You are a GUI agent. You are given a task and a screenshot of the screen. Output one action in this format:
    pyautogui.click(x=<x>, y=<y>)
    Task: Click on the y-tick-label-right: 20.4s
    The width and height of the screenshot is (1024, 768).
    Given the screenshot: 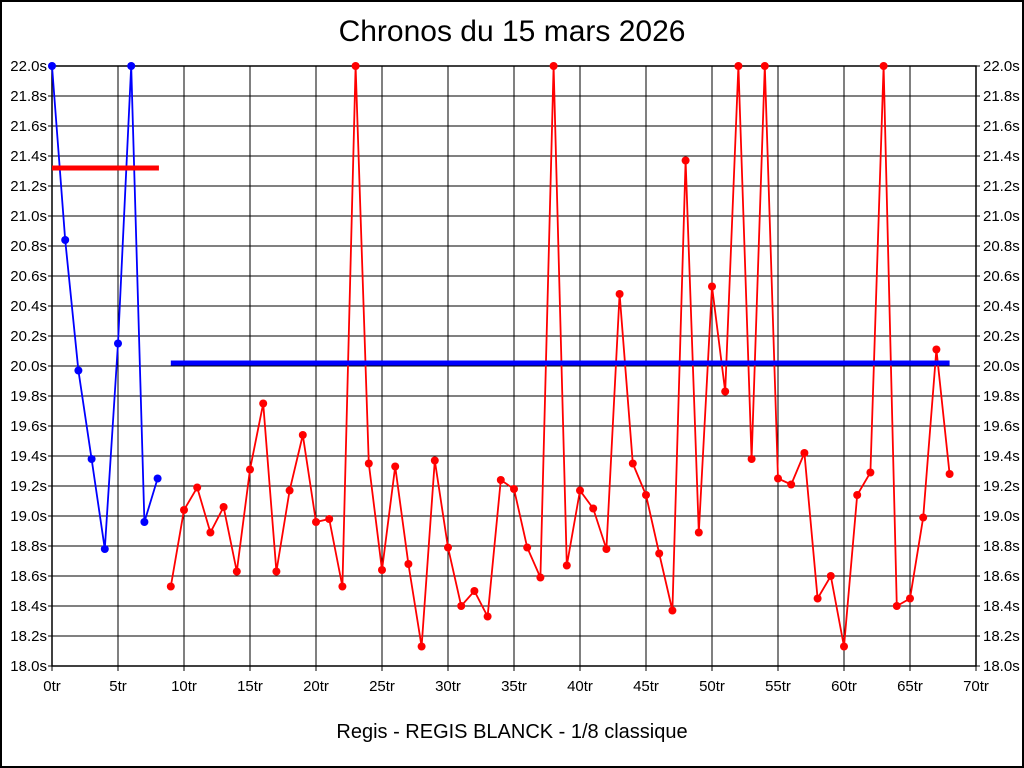 What is the action you would take?
    pyautogui.click(x=1001, y=306)
    